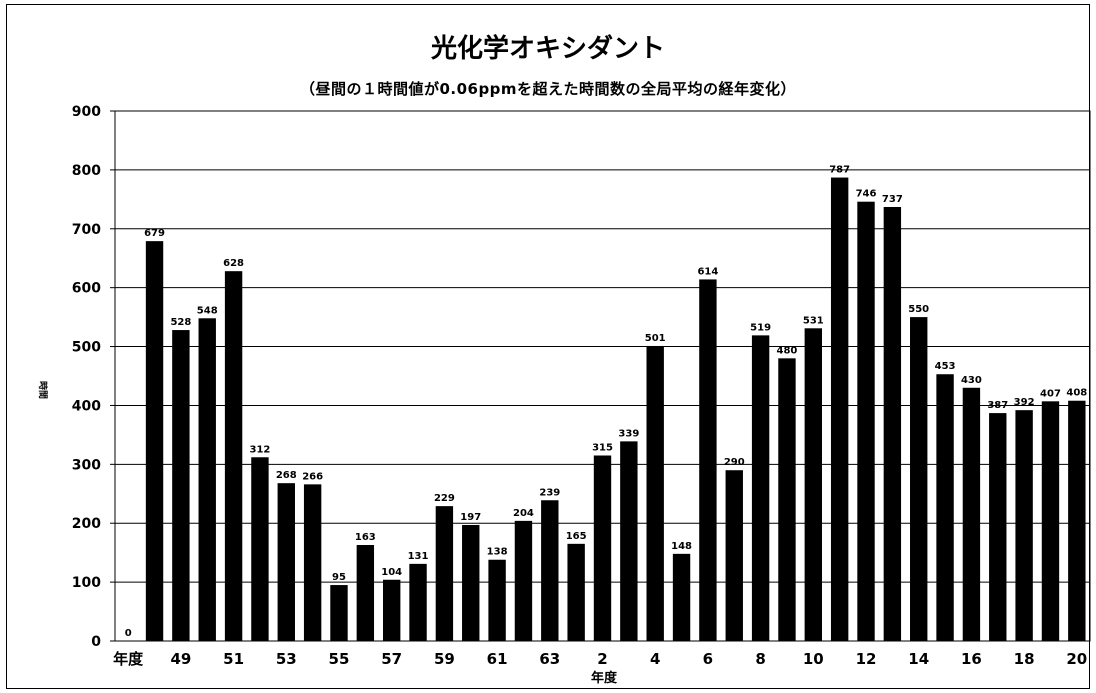  What do you see at coordinates (628, 433) in the screenshot?
I see `data-label: 339` at bounding box center [628, 433].